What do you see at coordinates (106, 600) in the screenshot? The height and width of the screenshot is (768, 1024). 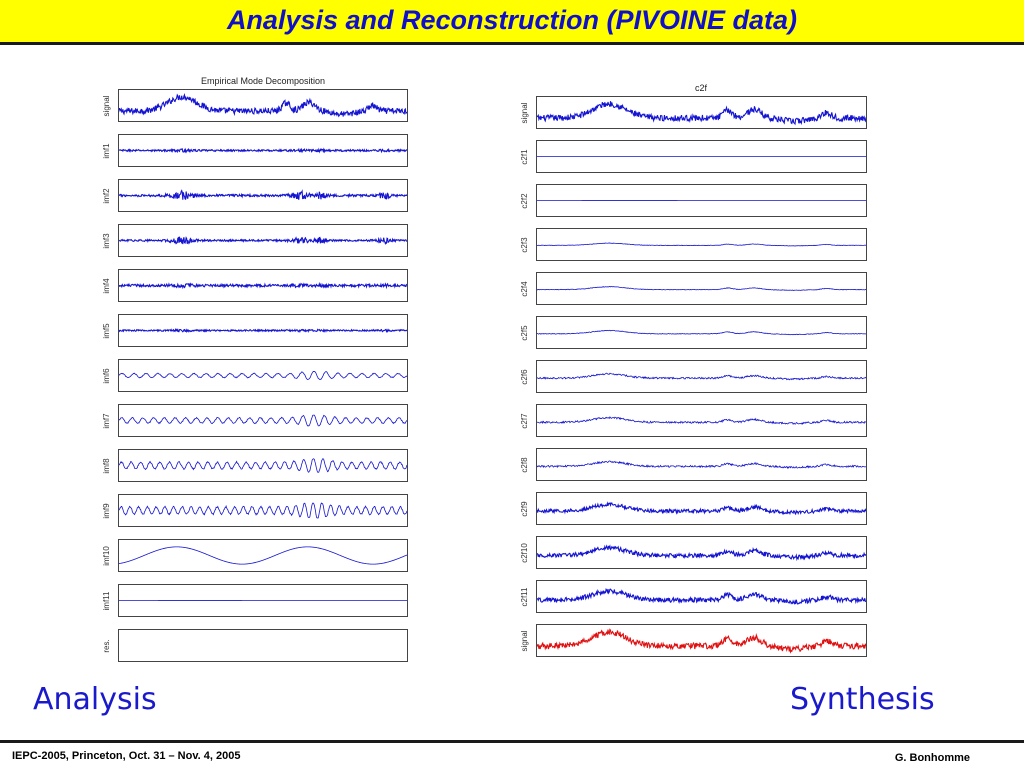 I see `emd-panel-label: imf11` at bounding box center [106, 600].